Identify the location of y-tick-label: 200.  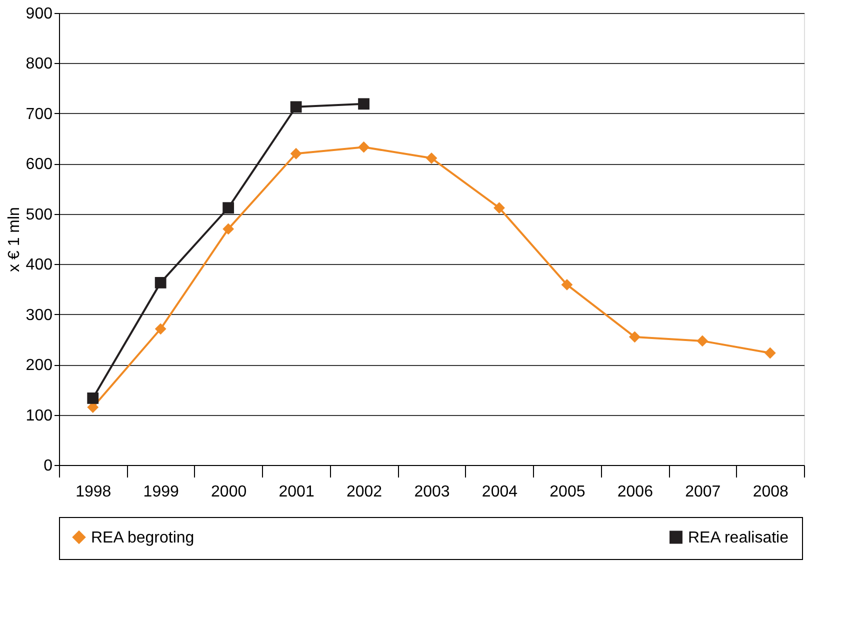
(39, 365).